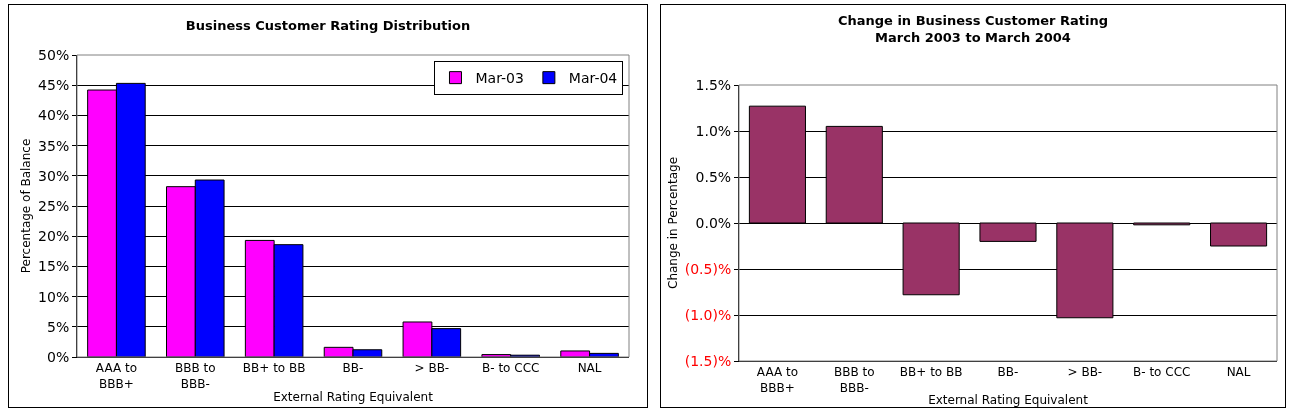 This screenshot has width=1289, height=408. What do you see at coordinates (54, 54) in the screenshot?
I see `y-tick-label: 50%` at bounding box center [54, 54].